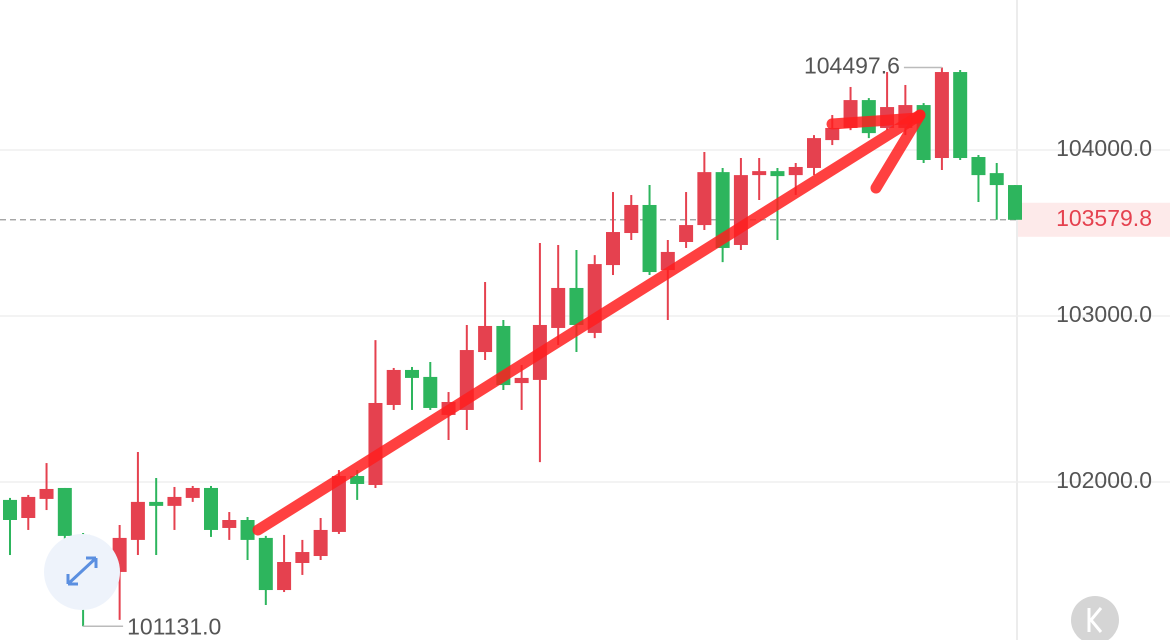 The height and width of the screenshot is (640, 1170). I want to click on y-tick-label: 104000.0, so click(1104, 148).